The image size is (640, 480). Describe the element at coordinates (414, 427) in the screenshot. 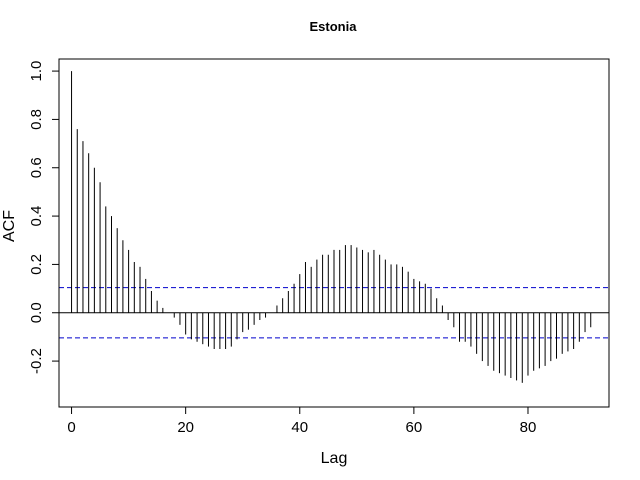

I see `x-tick-label: 60` at that location.